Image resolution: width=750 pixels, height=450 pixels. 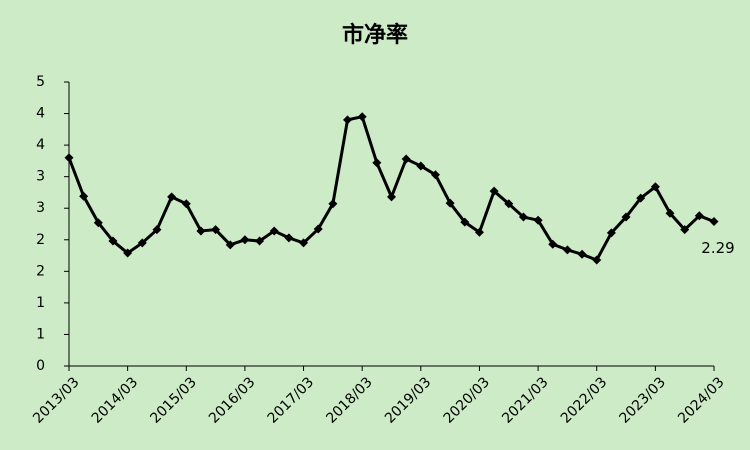 What do you see at coordinates (467, 400) in the screenshot?
I see `x-tick-label: 2020/03` at bounding box center [467, 400].